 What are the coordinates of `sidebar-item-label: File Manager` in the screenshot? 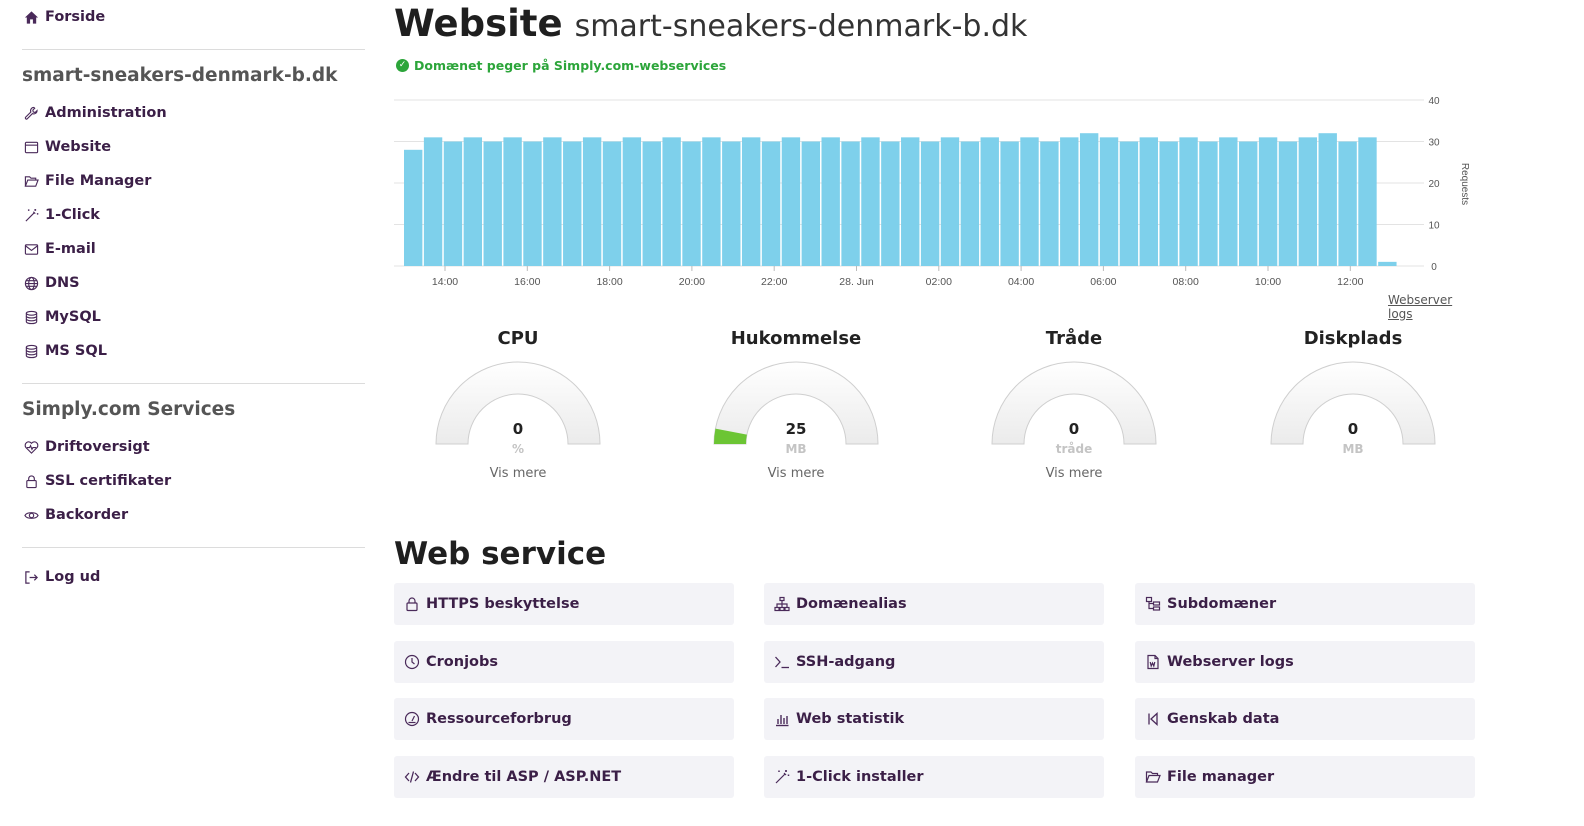 It's located at (98, 181).